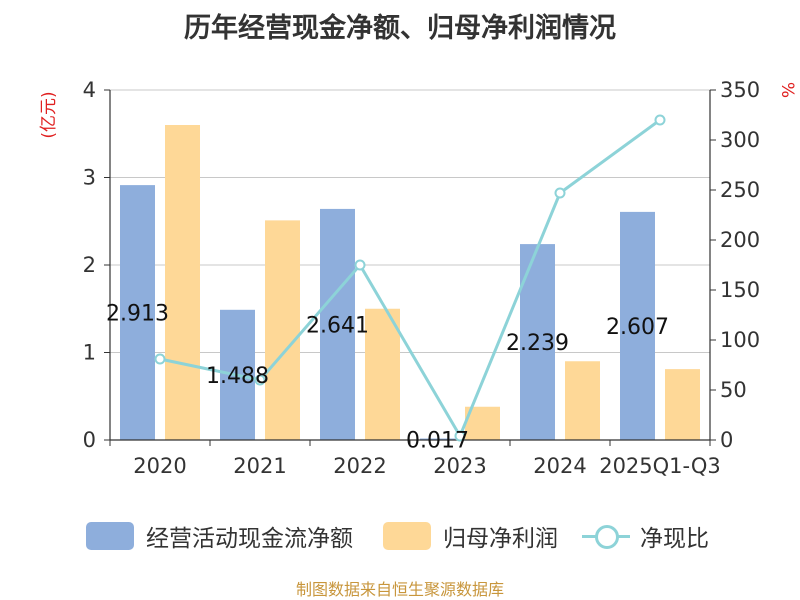 This screenshot has width=800, height=600. What do you see at coordinates (740, 140) in the screenshot?
I see `right-tick-label: 300` at bounding box center [740, 140].